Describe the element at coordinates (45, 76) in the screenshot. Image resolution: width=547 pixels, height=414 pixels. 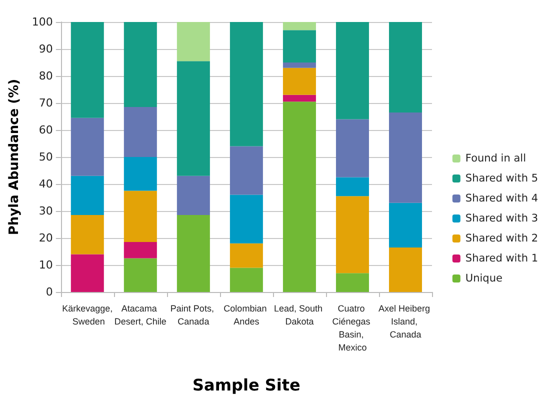
I see `y-tick-label: 80` at that location.